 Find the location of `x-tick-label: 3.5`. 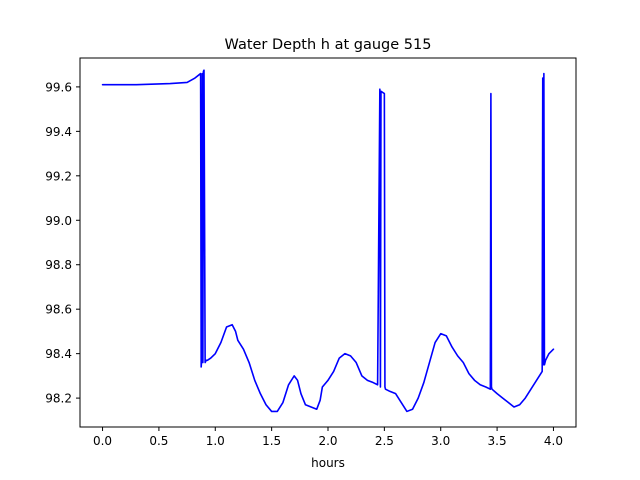

x-tick-label: 3.5 is located at coordinates (497, 441).